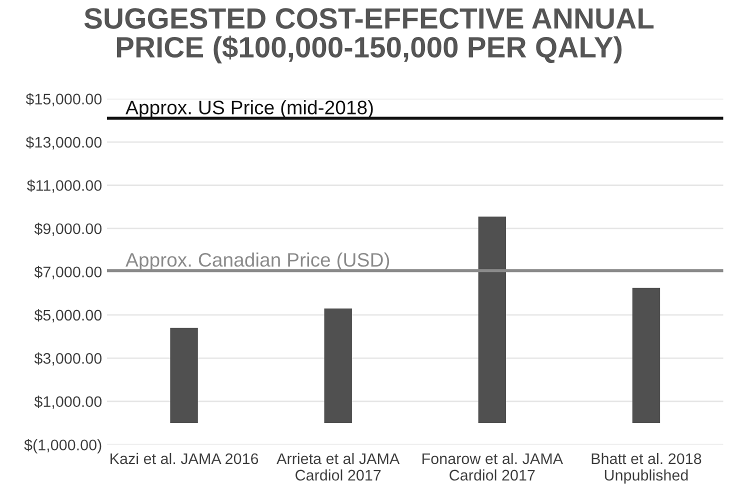  Describe the element at coordinates (369, 36) in the screenshot. I see `chart-title: SUGGESTED COST-EFFECTIVE ANNUAL PRICE ($100,000-150,000 PER QALY)` at that location.